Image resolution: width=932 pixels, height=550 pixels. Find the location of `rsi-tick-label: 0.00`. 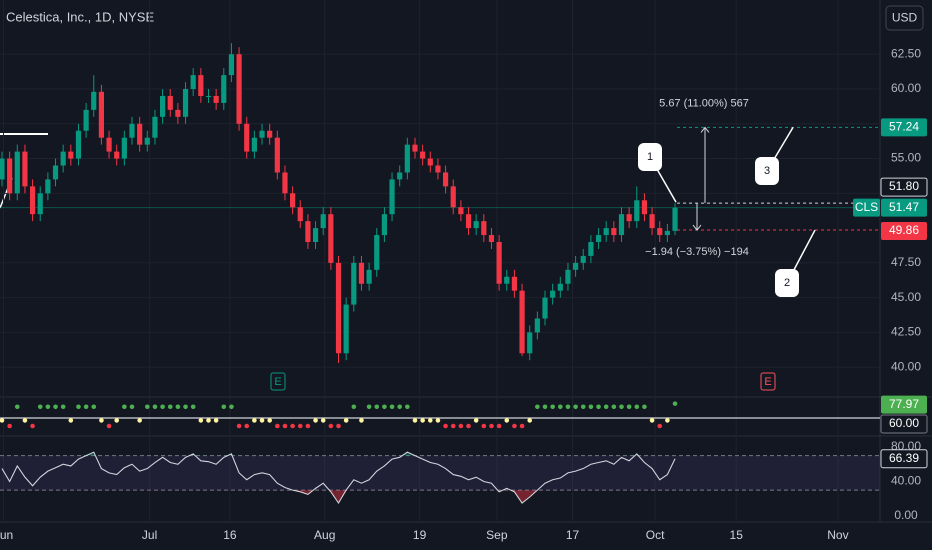

rsi-tick-label: 0.00 is located at coordinates (906, 515).